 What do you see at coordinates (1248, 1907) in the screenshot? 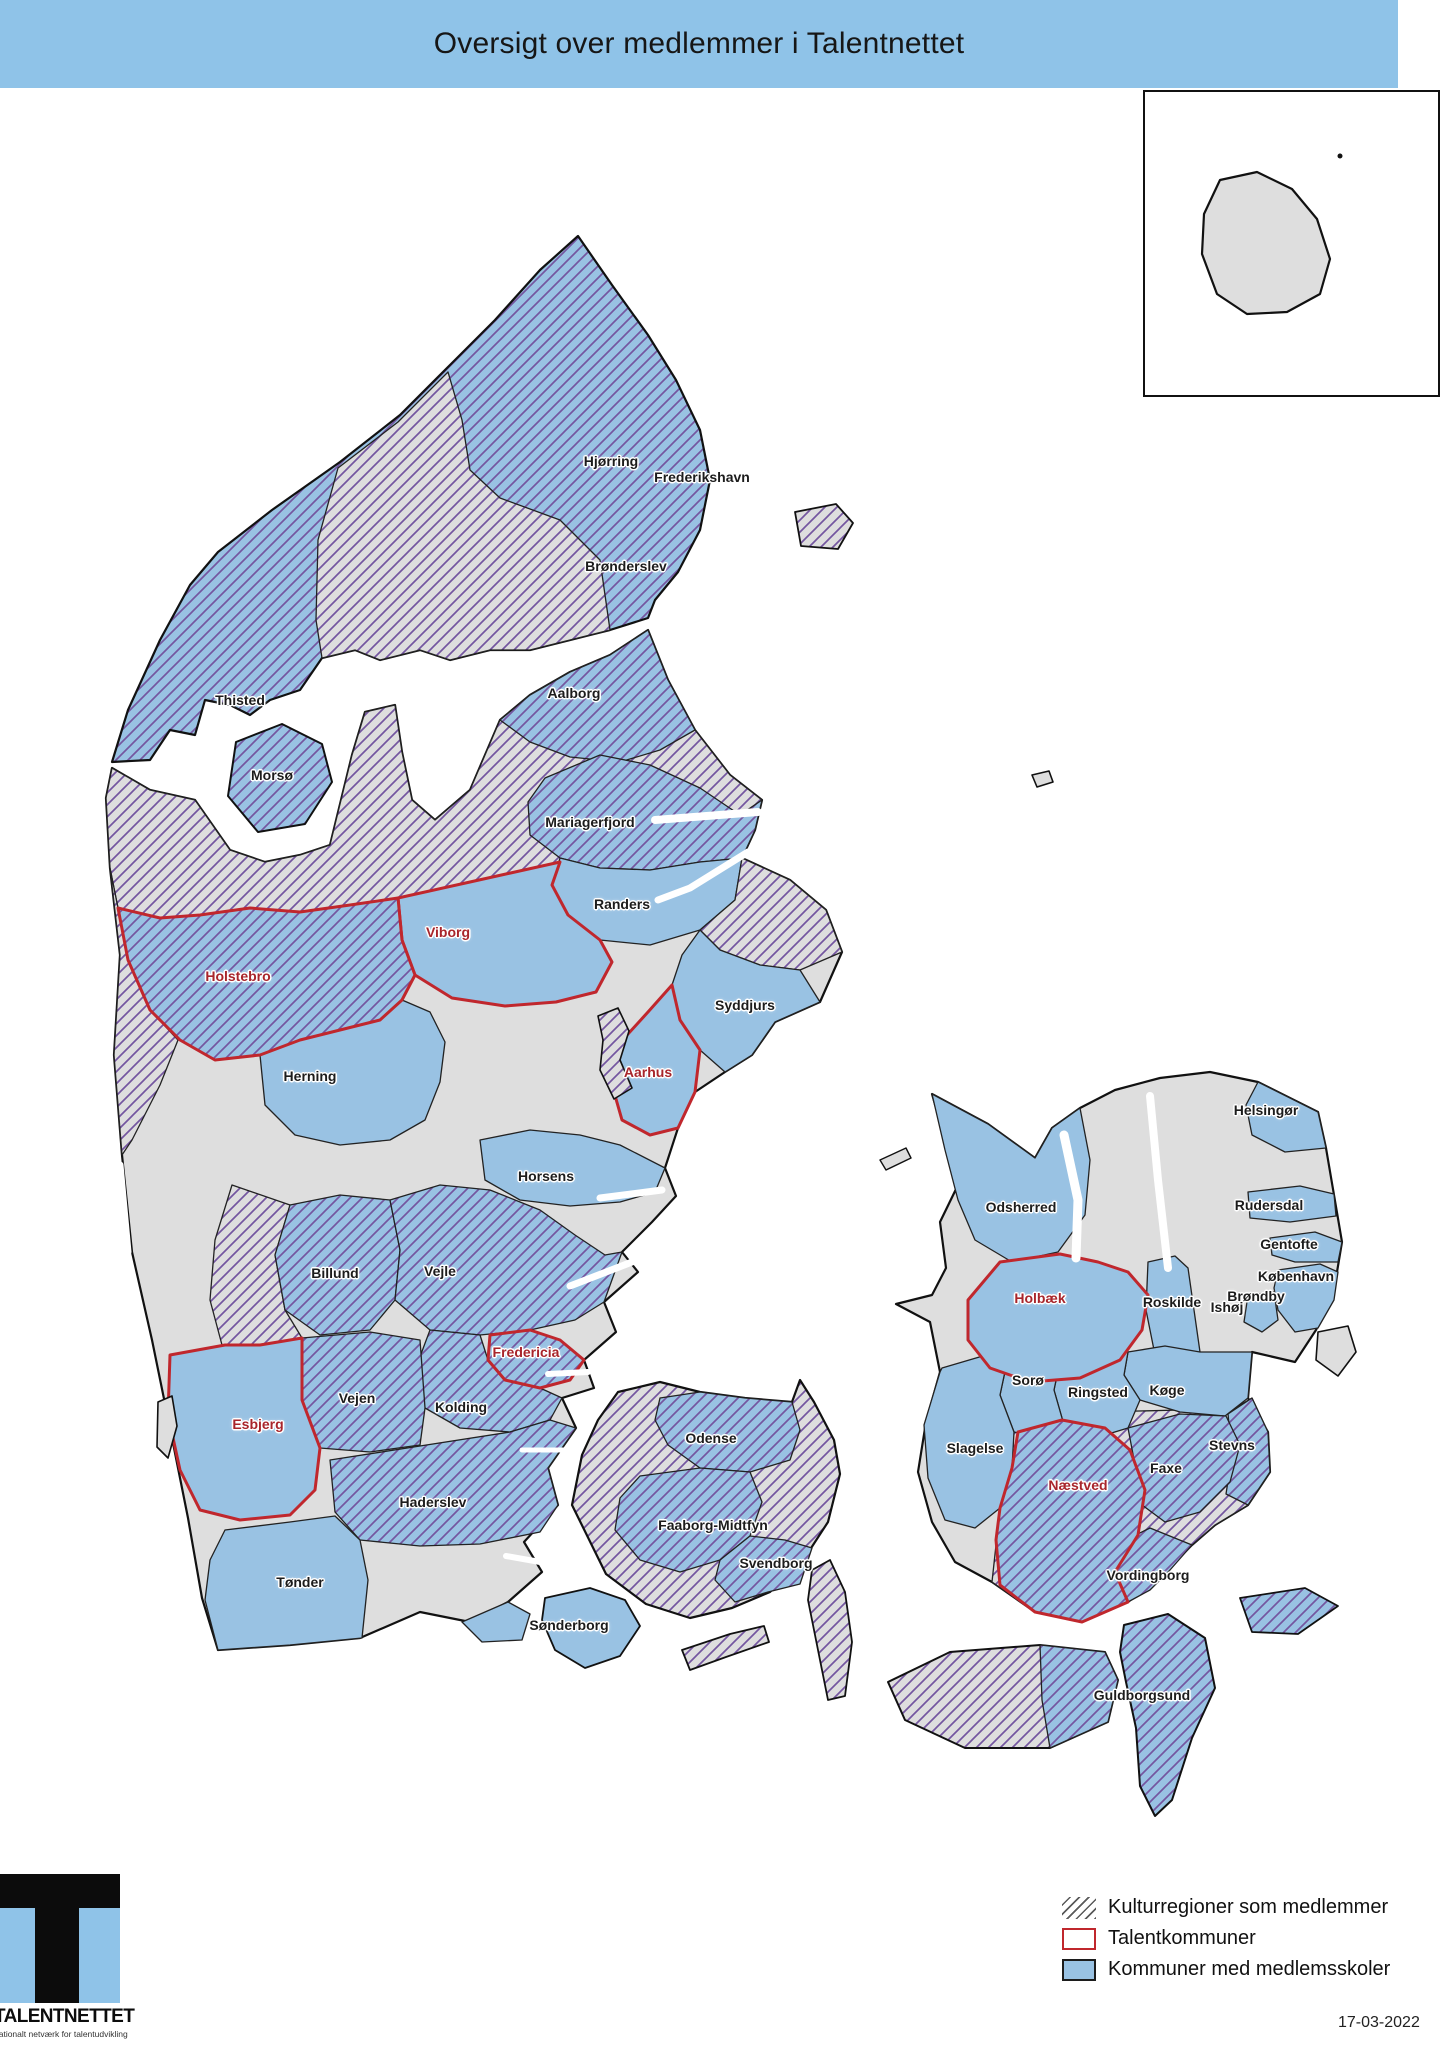
I see `legend-label: Kulturregioner som medlemmer` at bounding box center [1248, 1907].